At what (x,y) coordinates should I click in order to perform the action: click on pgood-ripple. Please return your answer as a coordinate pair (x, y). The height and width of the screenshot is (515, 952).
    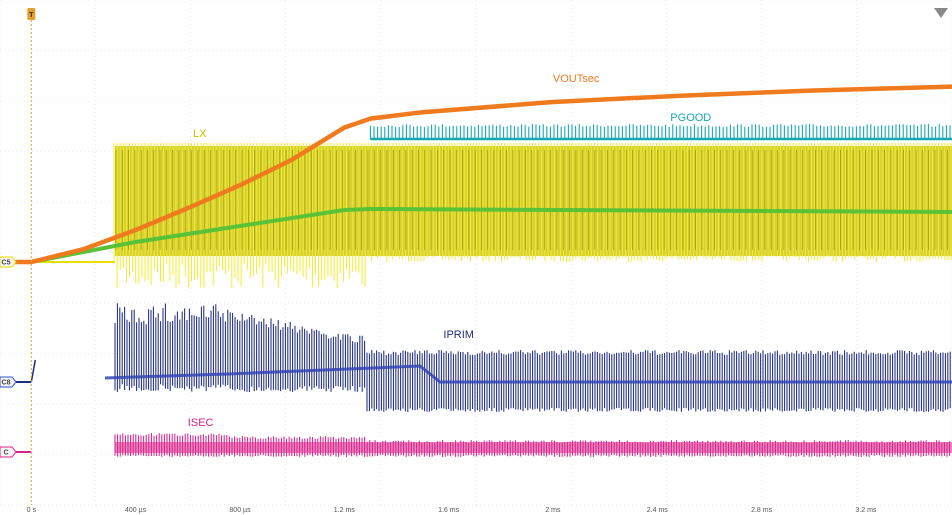
    Looking at the image, I should click on (660, 131).